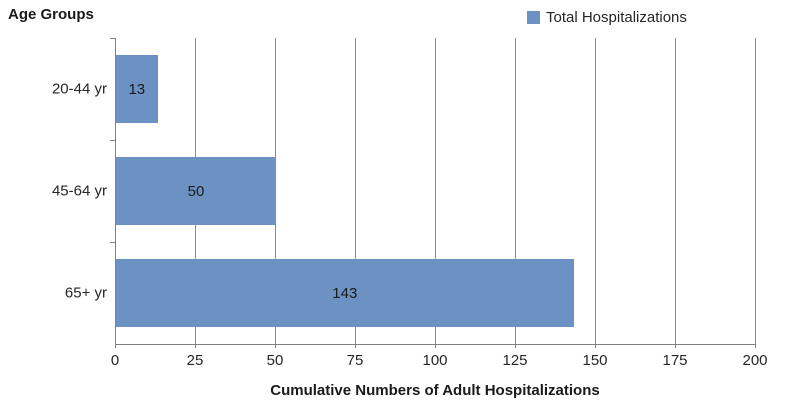 This screenshot has width=798, height=413. Describe the element at coordinates (85, 293) in the screenshot. I see `category-label-65-yr: 65+ yr` at that location.